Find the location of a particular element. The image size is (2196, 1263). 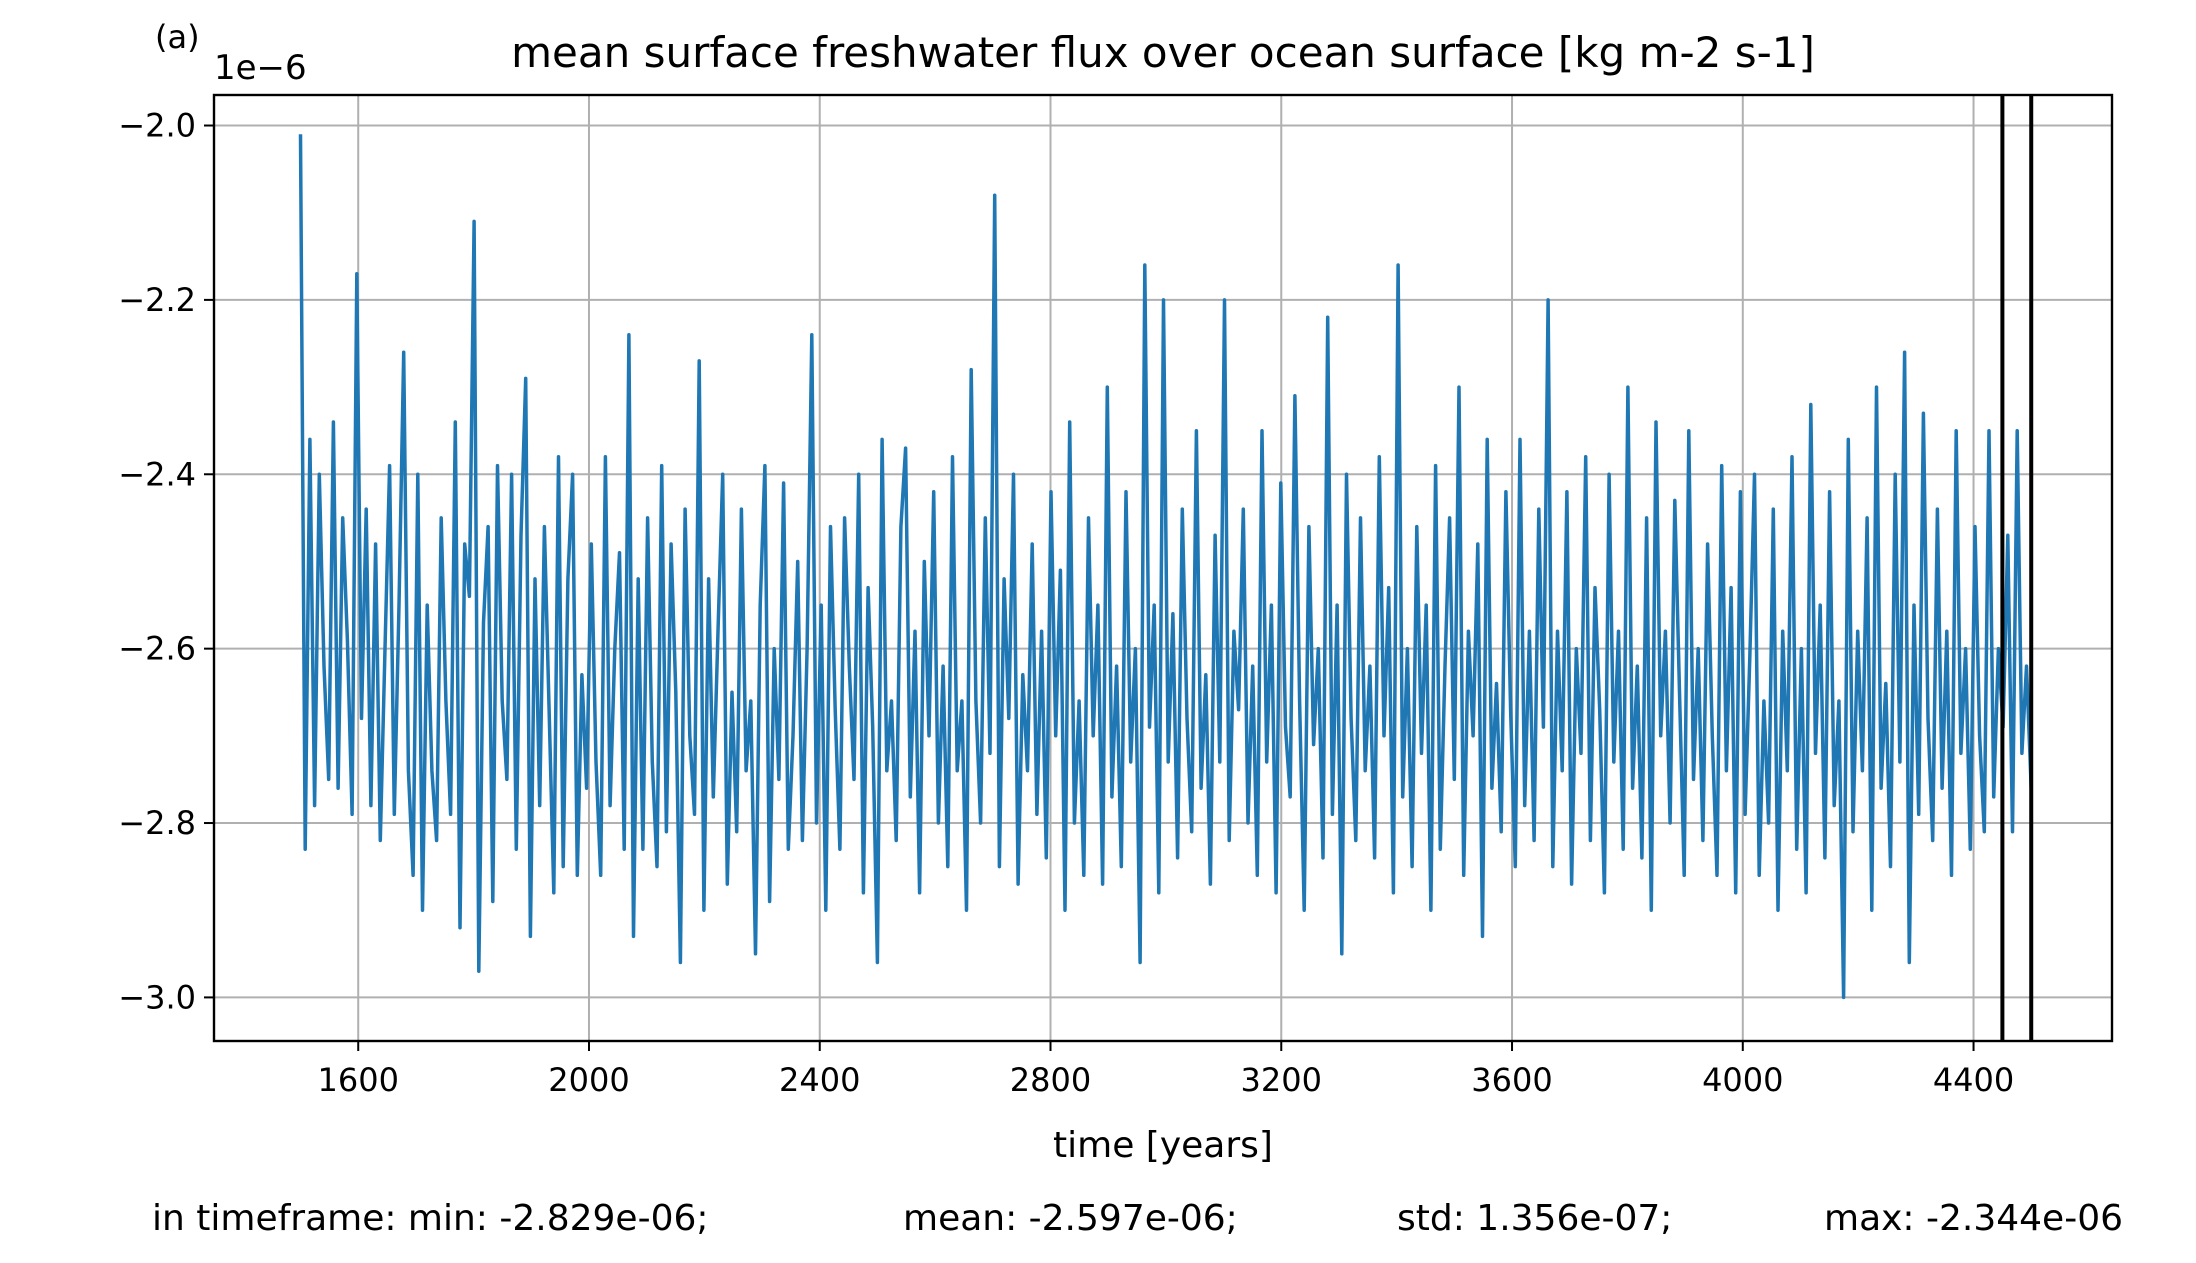

offset-label: 1e−6 is located at coordinates (260, 68).